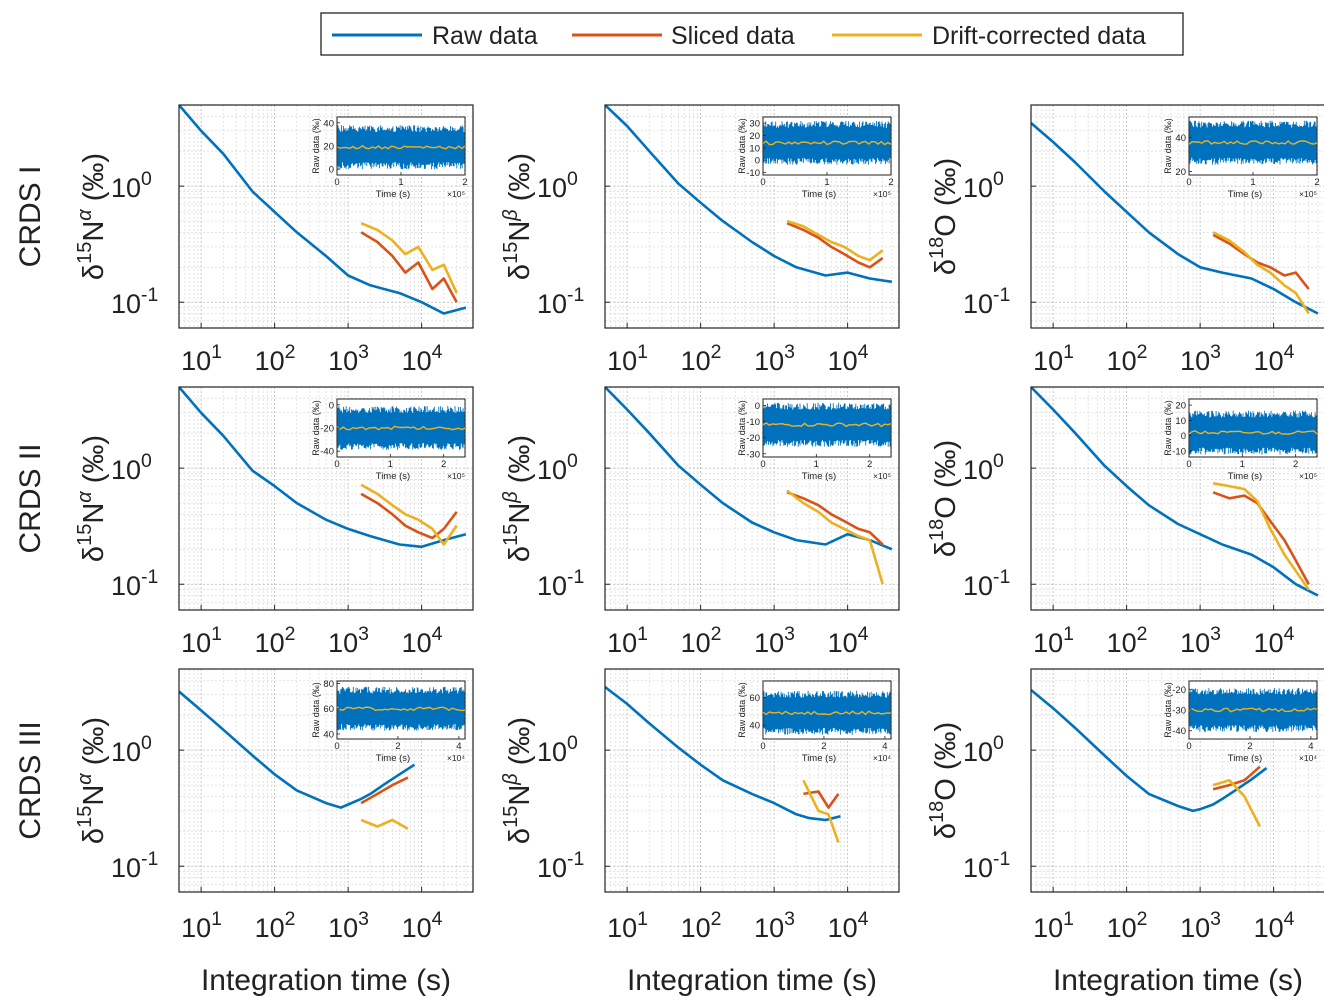  What do you see at coordinates (520, 181) in the screenshot?
I see `ylabel-unit: (‰)` at bounding box center [520, 181].